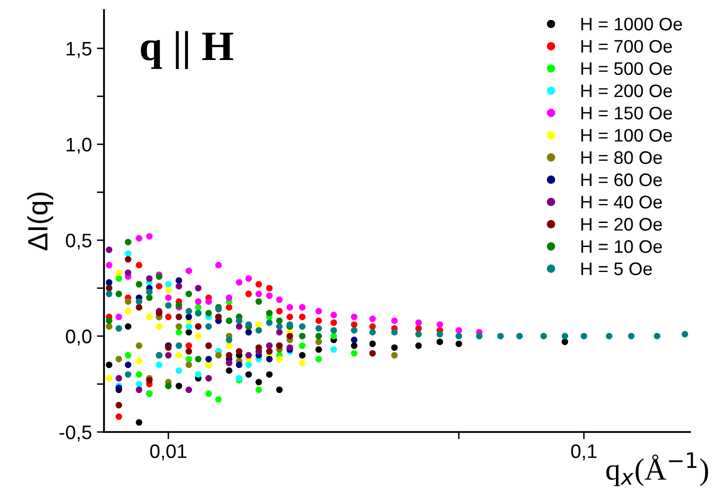 The width and height of the screenshot is (713, 489). What do you see at coordinates (621, 157) in the screenshot?
I see `legend-label: H = 80 Oe` at bounding box center [621, 157].